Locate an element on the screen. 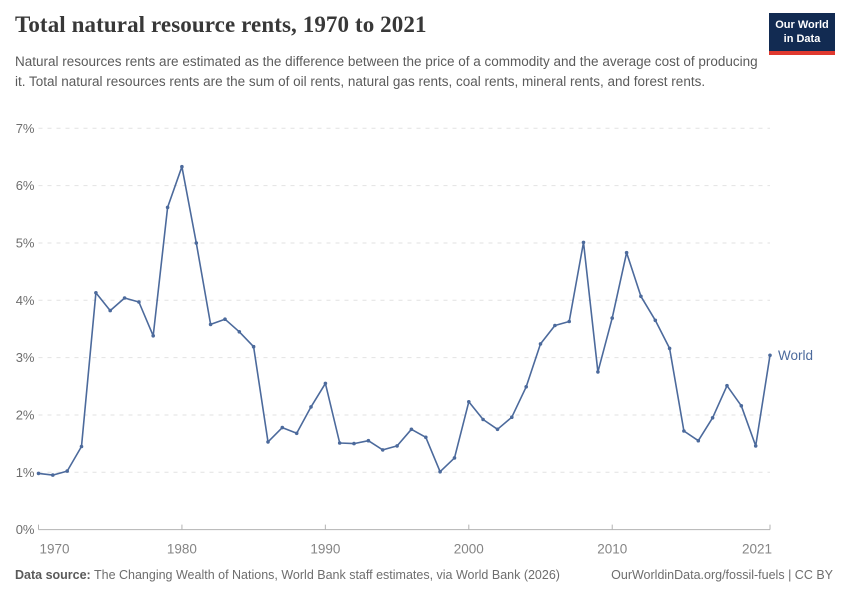 The image size is (850, 600). y-tick-label: 6% is located at coordinates (25, 185).